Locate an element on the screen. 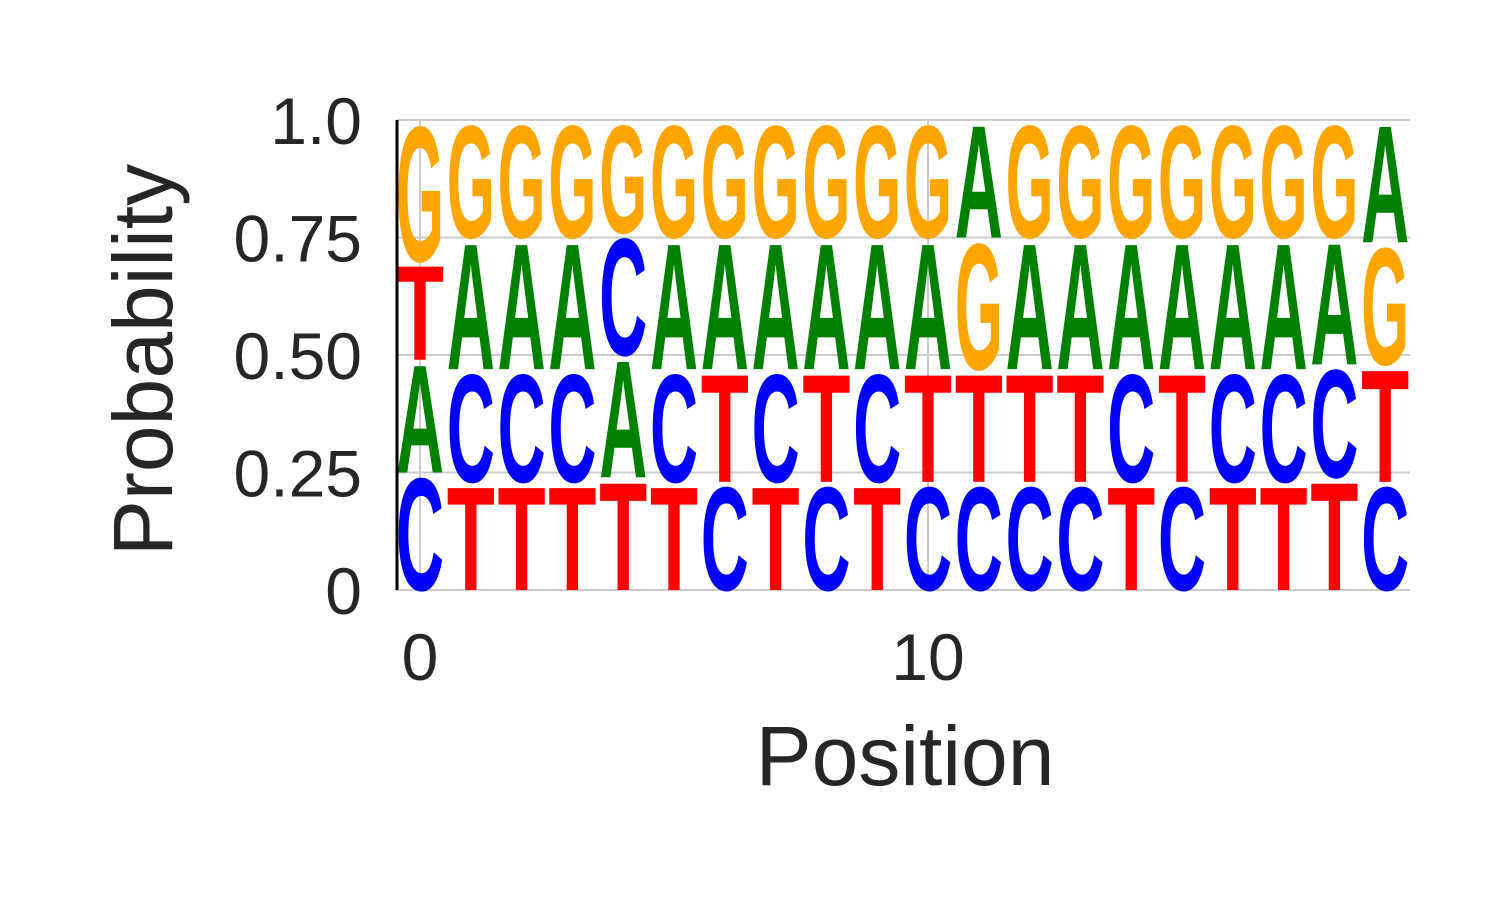 This screenshot has height=900, width=1500. x-tick-labels: 0 10 is located at coordinates (683, 657).